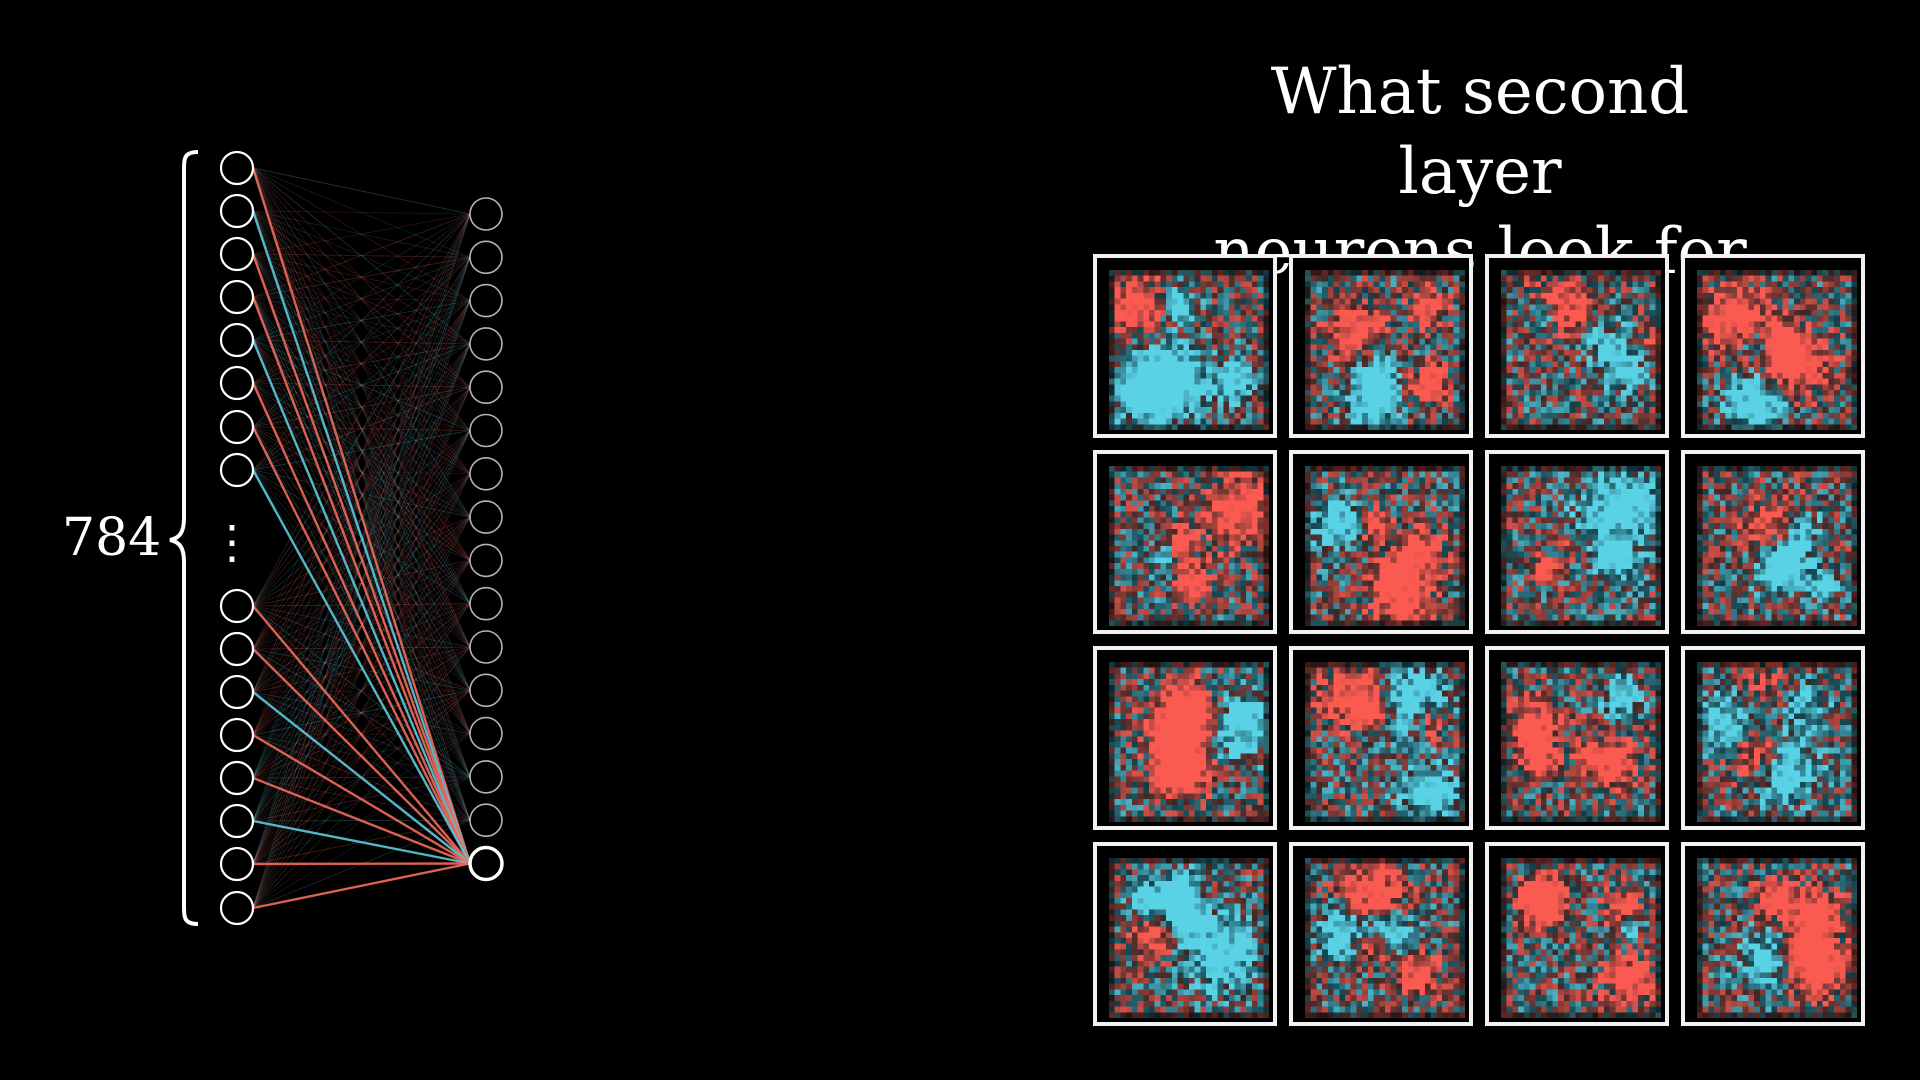 This screenshot has width=1920, height=1080. I want to click on network-neurons, so click(361, 538).